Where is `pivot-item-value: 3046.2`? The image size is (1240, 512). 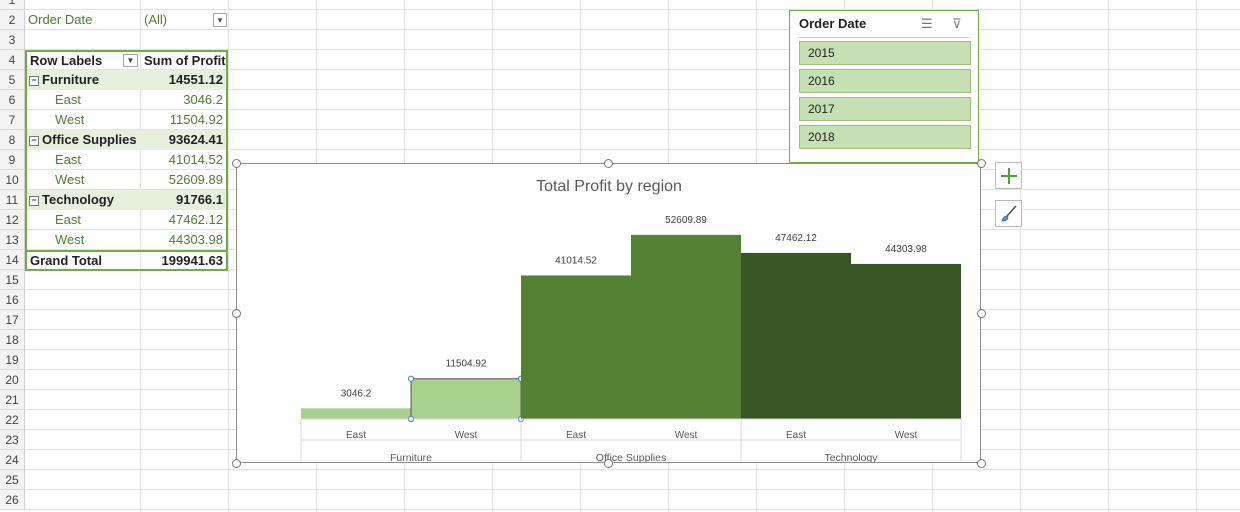 pivot-item-value: 3046.2 is located at coordinates (184, 100).